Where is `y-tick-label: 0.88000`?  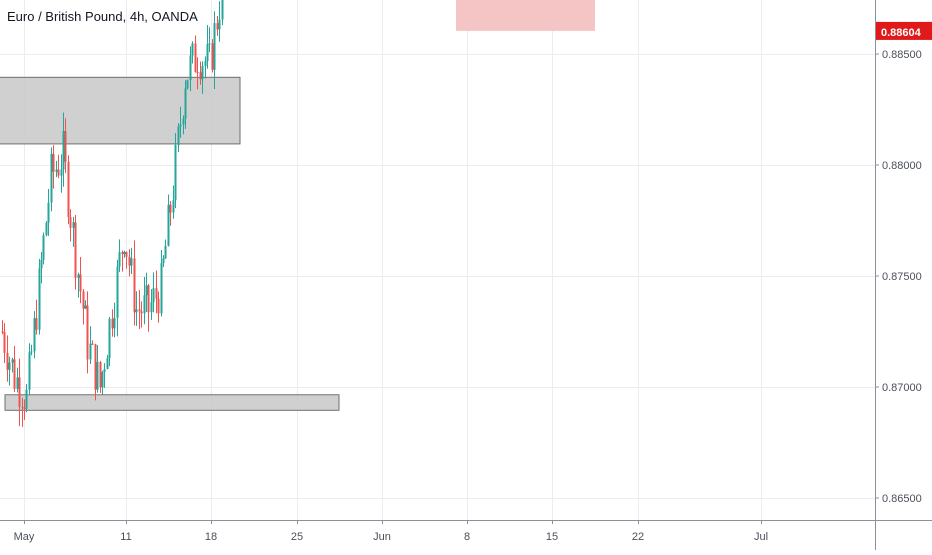
y-tick-label: 0.88000 is located at coordinates (902, 166).